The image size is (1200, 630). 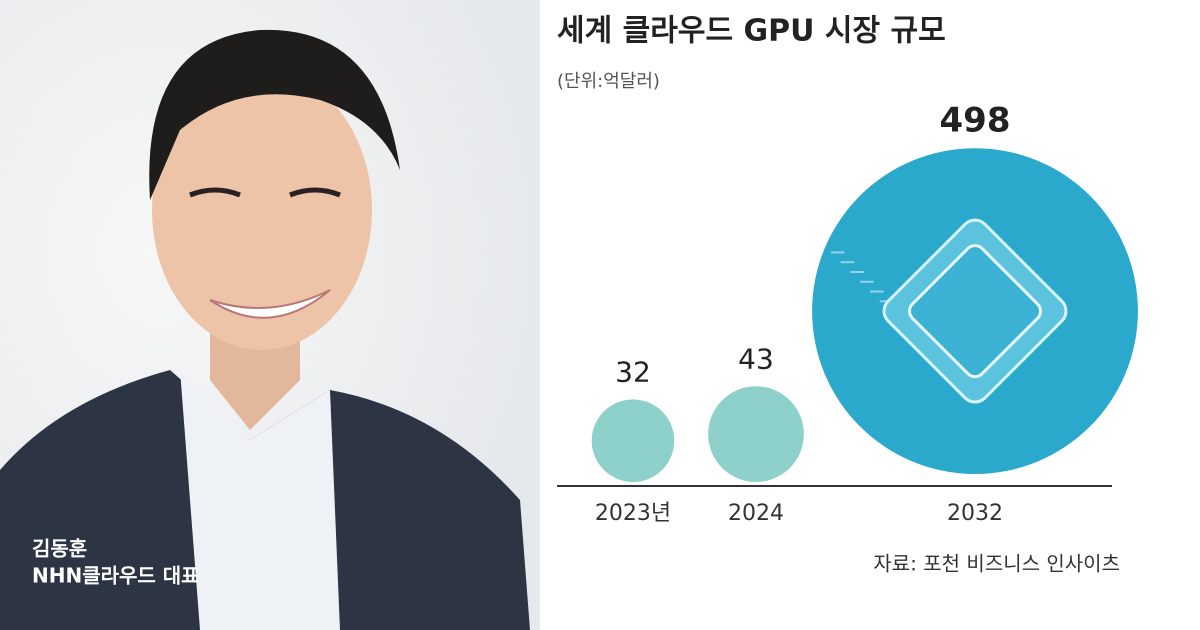 What do you see at coordinates (975, 513) in the screenshot?
I see `category-label: 2032` at bounding box center [975, 513].